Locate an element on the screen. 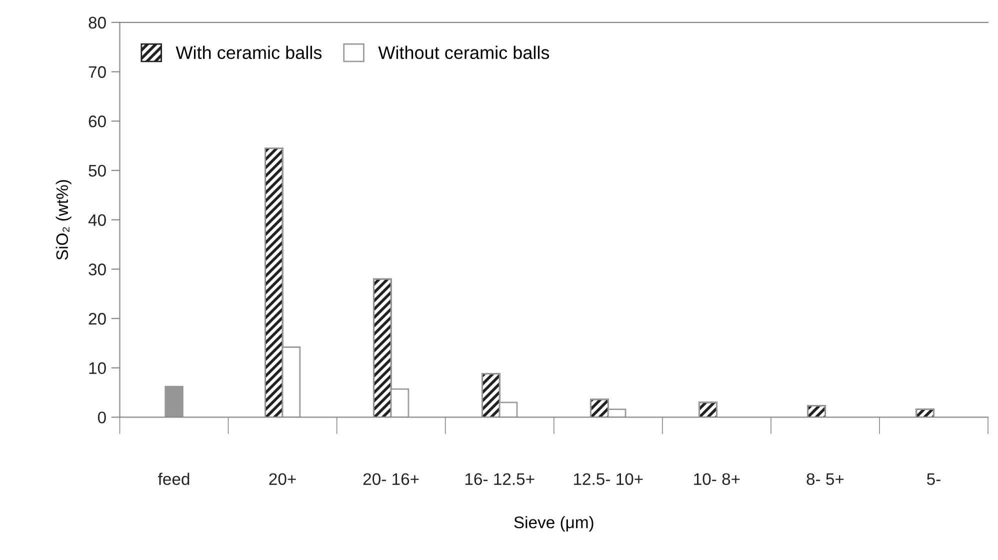 Image resolution: width=998 pixels, height=560 pixels. x-tick-label: 12.5- 10+ is located at coordinates (608, 479).